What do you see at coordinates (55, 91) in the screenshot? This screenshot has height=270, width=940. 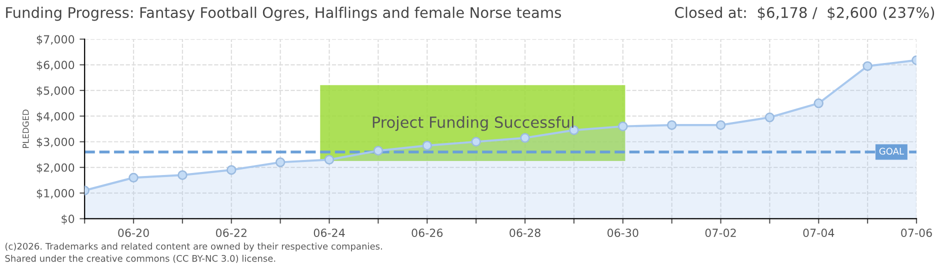 I see `y-tick-label: $5,000` at bounding box center [55, 91].